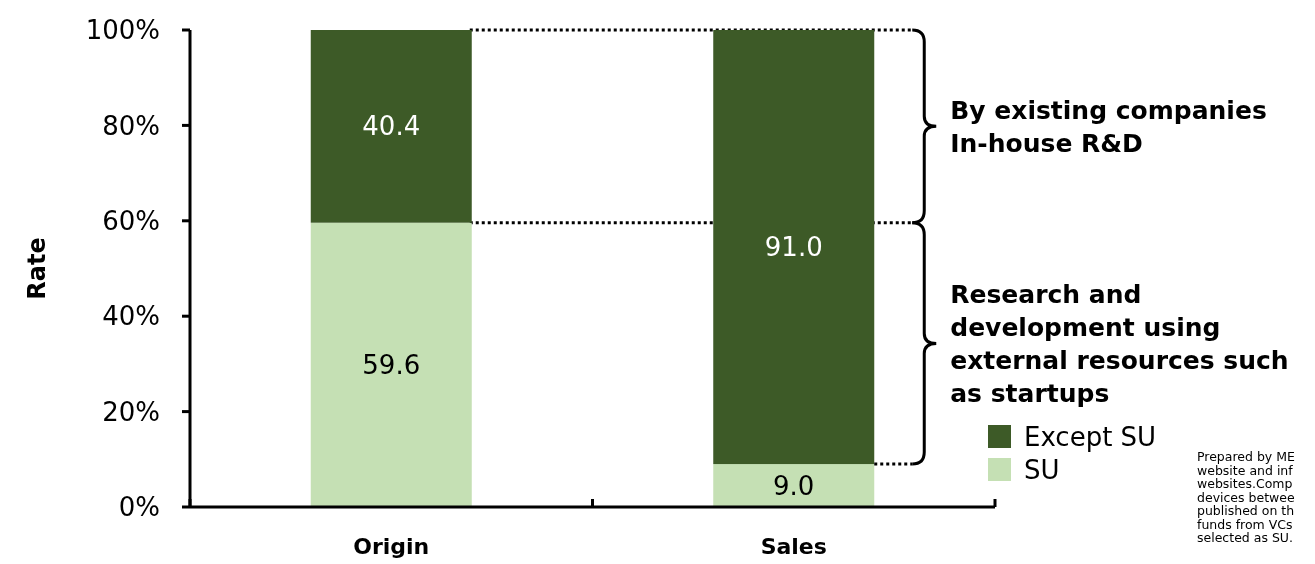 The width and height of the screenshot is (1315, 564). I want to click on data-label: 91.0, so click(793, 247).